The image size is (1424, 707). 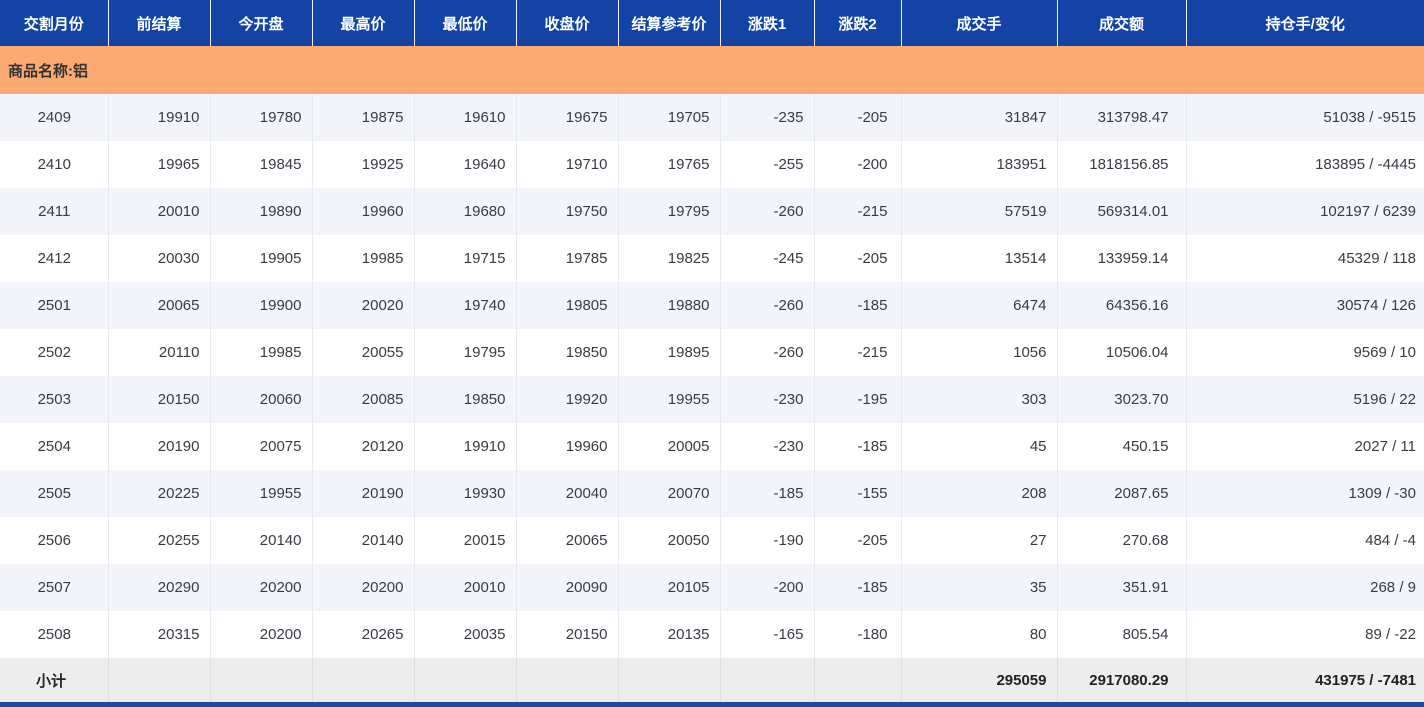 What do you see at coordinates (363, 164) in the screenshot?
I see `table-cell: 19925` at bounding box center [363, 164].